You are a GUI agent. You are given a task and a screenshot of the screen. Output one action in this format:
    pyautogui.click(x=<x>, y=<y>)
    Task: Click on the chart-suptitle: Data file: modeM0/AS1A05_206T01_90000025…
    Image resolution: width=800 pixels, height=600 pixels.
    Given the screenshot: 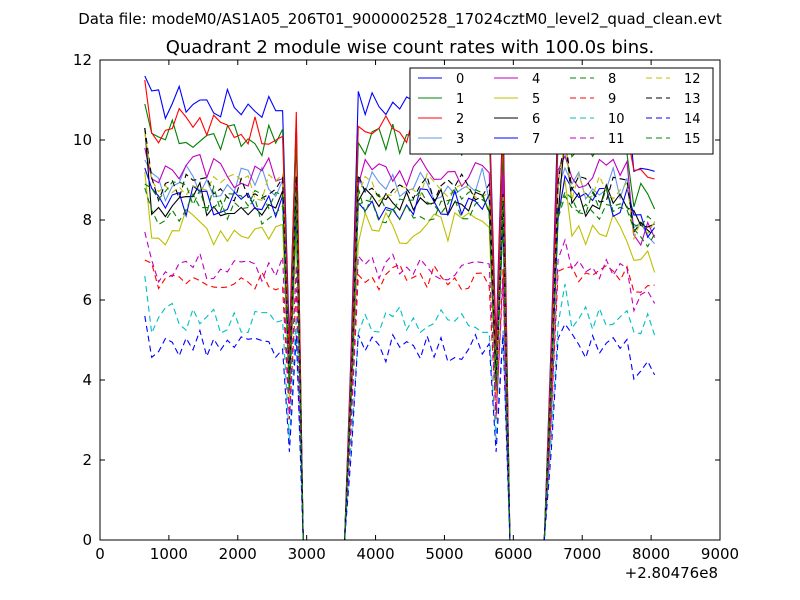 What is the action you would take?
    pyautogui.click(x=400, y=19)
    